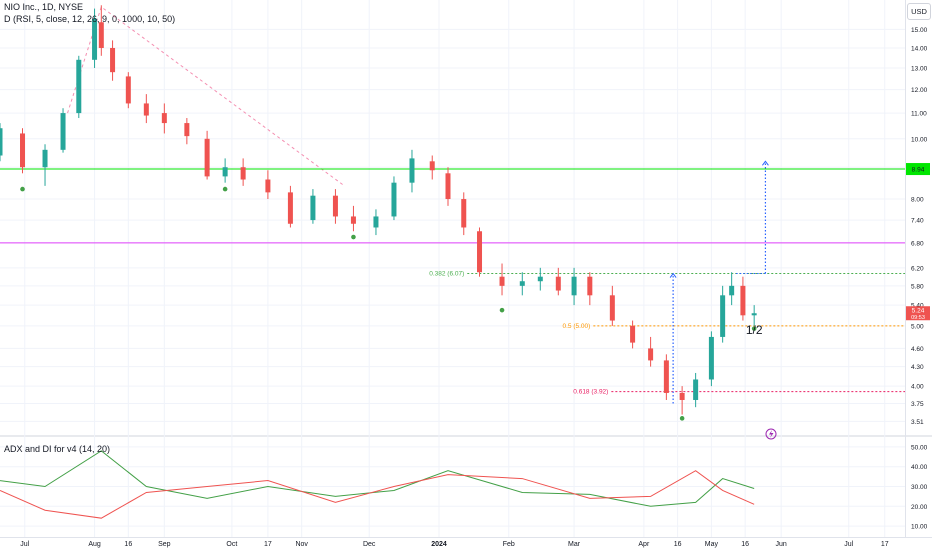  Describe the element at coordinates (919, 447) in the screenshot. I see `sub-y-tick-label: 50.00` at that location.